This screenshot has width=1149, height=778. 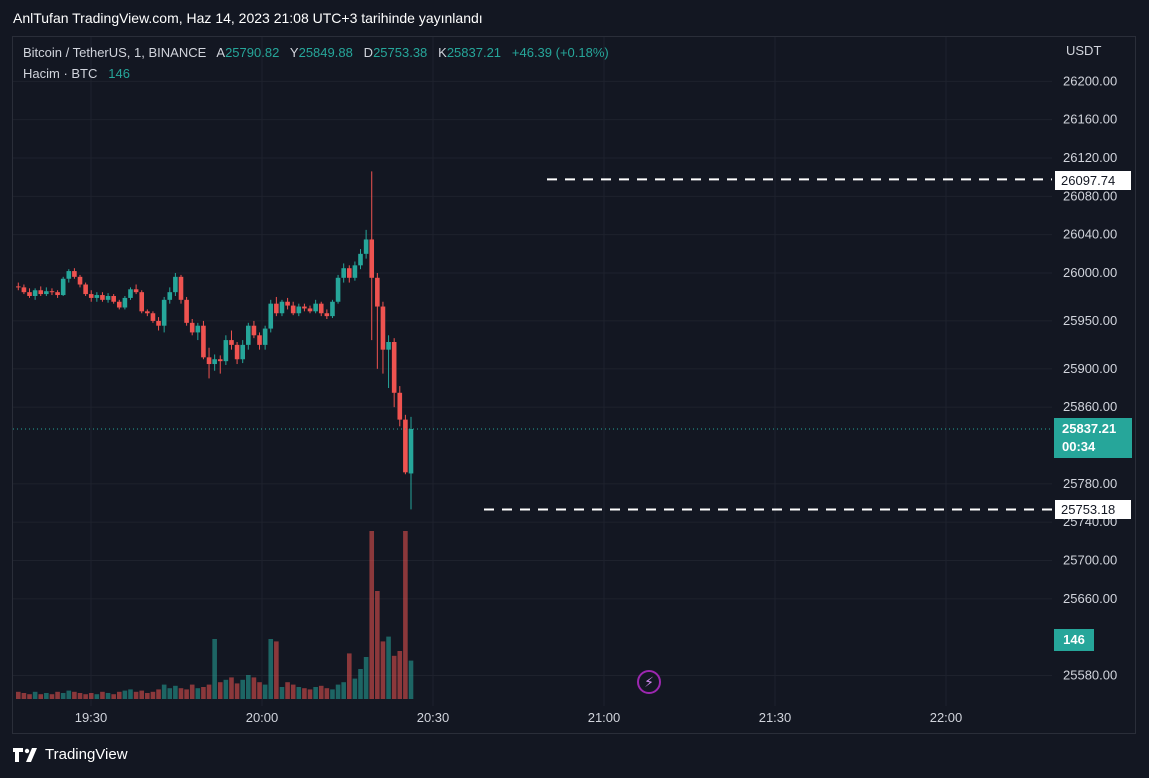 I want to click on currency-label: USDT, so click(x=1084, y=50).